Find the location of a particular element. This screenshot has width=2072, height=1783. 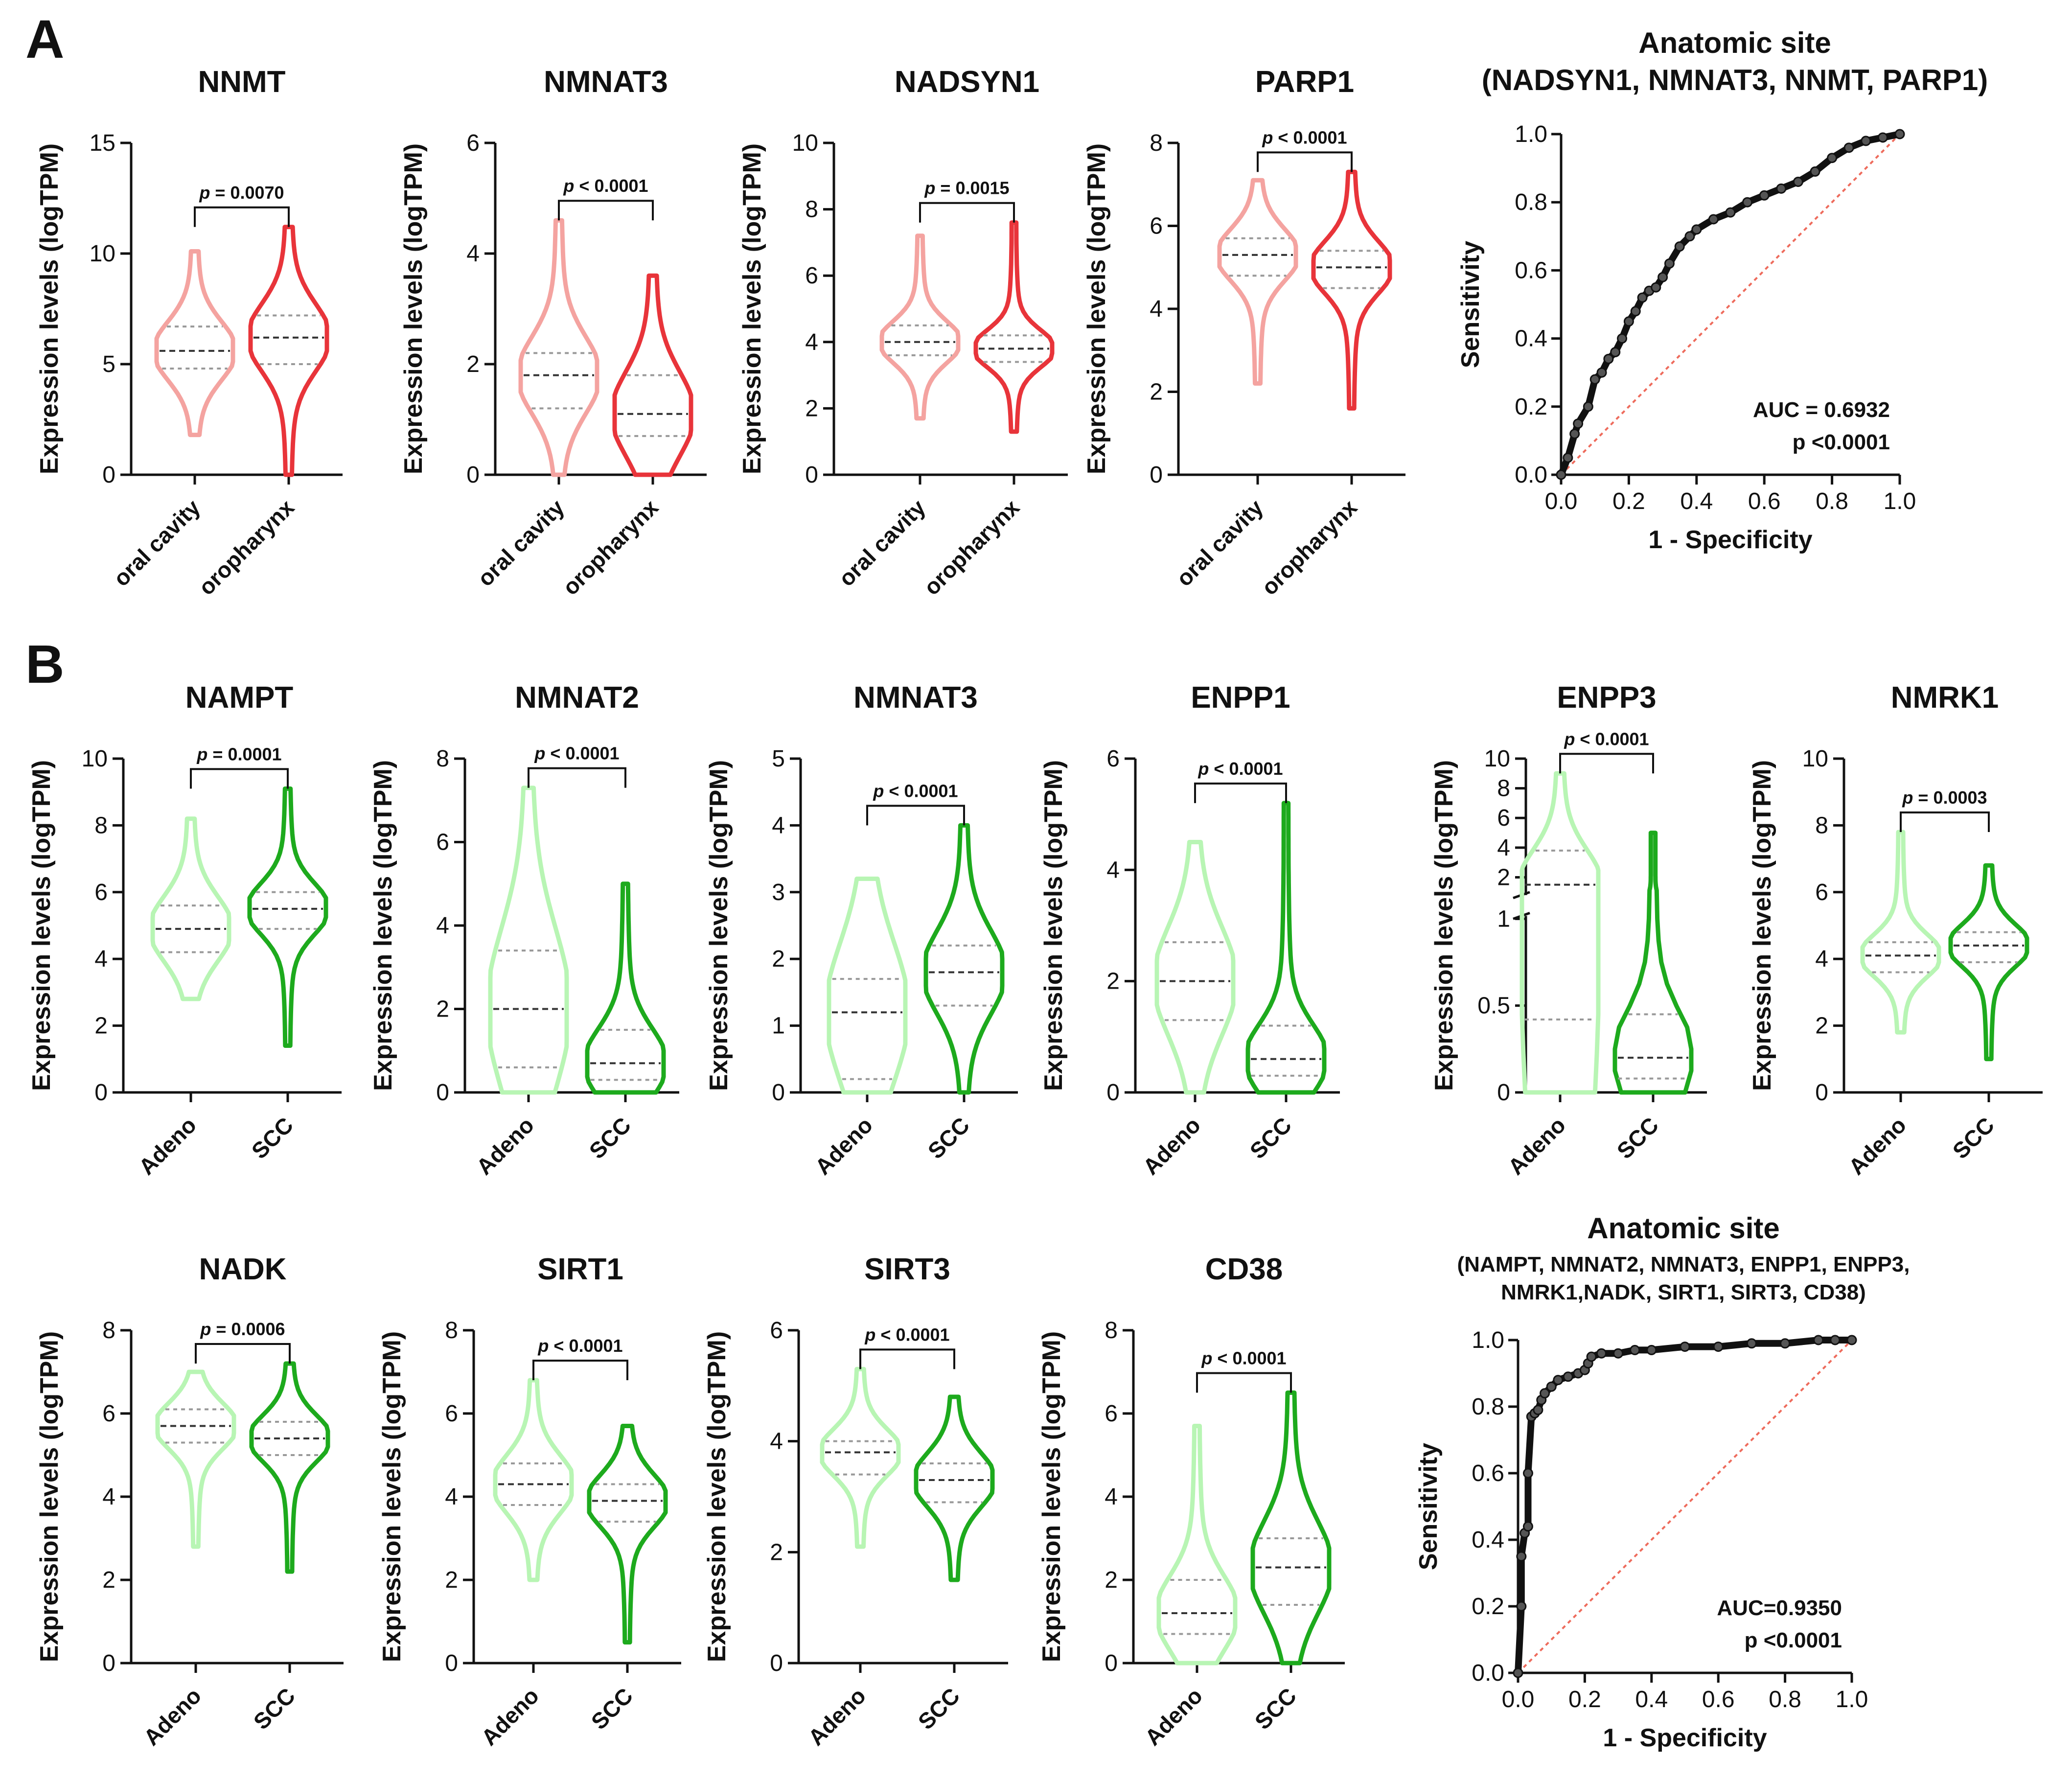

chart-title: NAMPT is located at coordinates (239, 698).